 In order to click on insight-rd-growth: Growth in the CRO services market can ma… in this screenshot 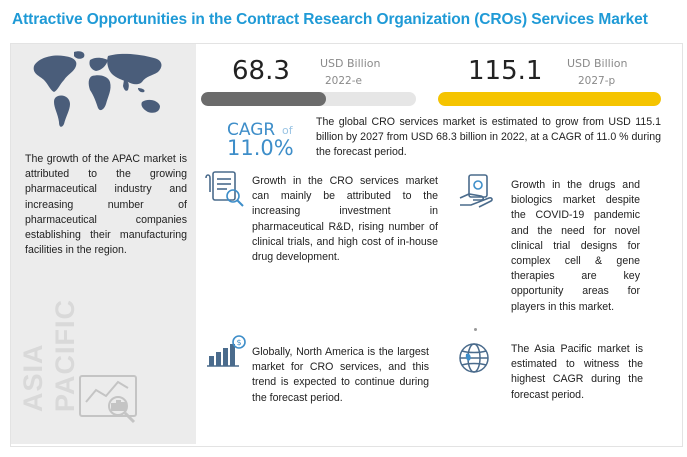, I will do `click(345, 219)`.